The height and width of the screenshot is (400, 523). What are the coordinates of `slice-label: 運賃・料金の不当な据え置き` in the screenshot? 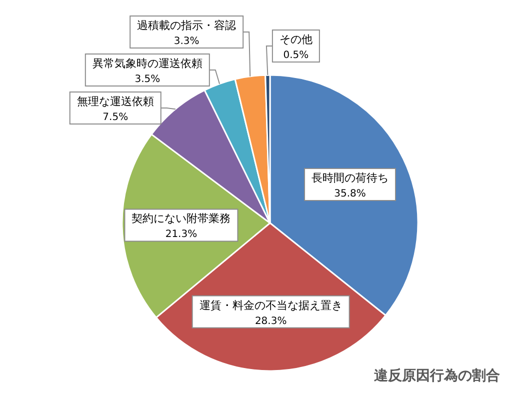 It's located at (270, 305).